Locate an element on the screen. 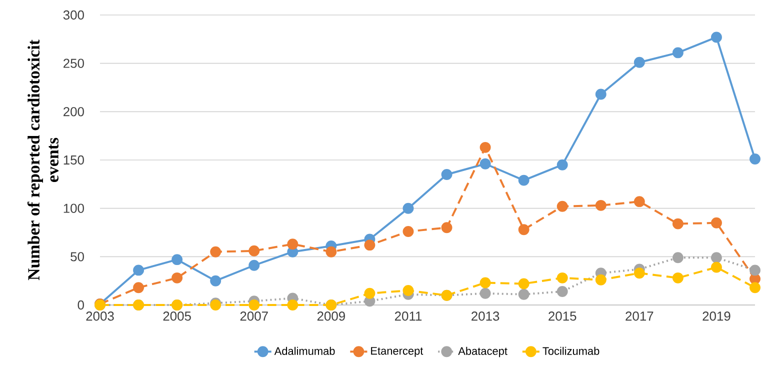  legend-label: Adalimumab is located at coordinates (304, 350).